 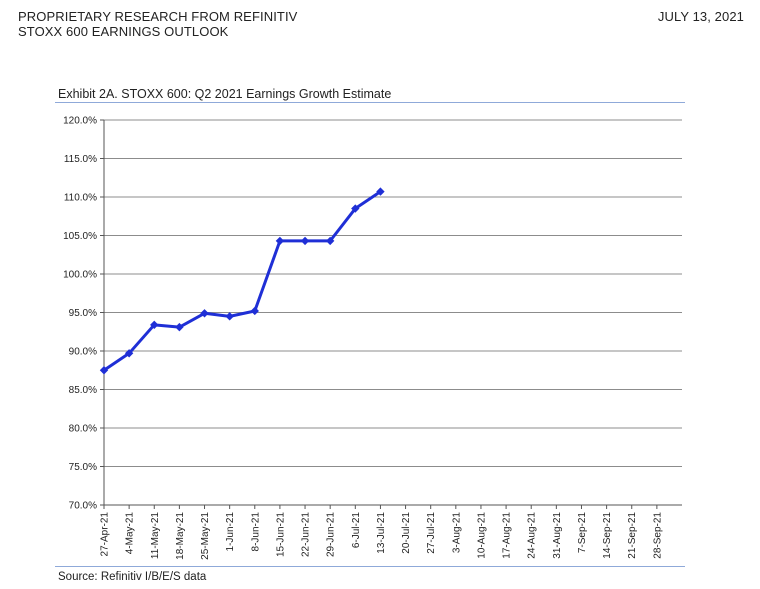 I want to click on source-rule, so click(x=370, y=566).